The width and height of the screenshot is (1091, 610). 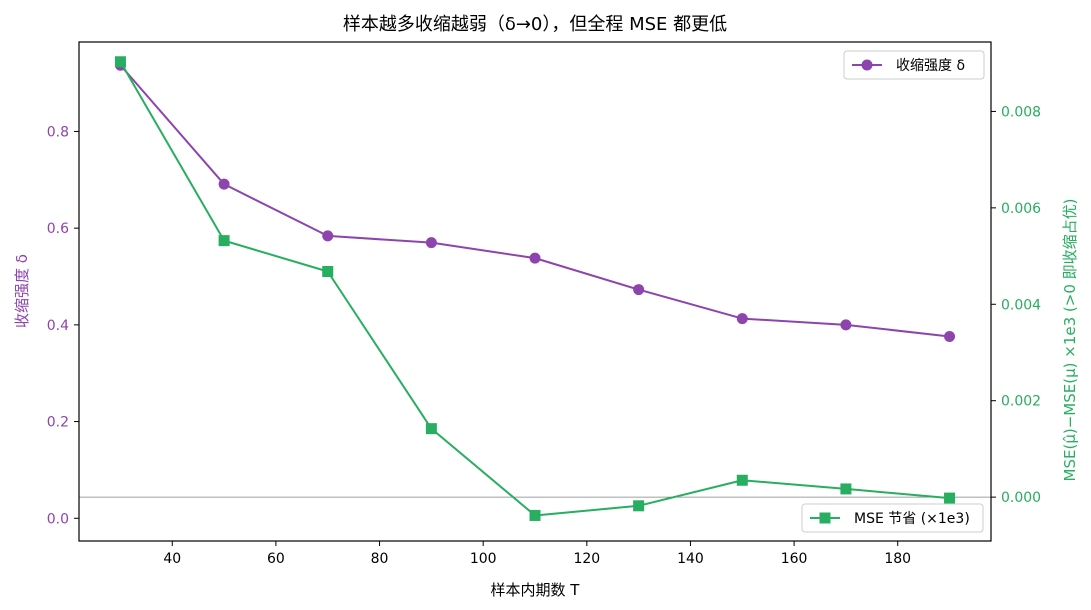 I want to click on legend-shrinkage-label: 收缩强度 δ, so click(x=930, y=66).